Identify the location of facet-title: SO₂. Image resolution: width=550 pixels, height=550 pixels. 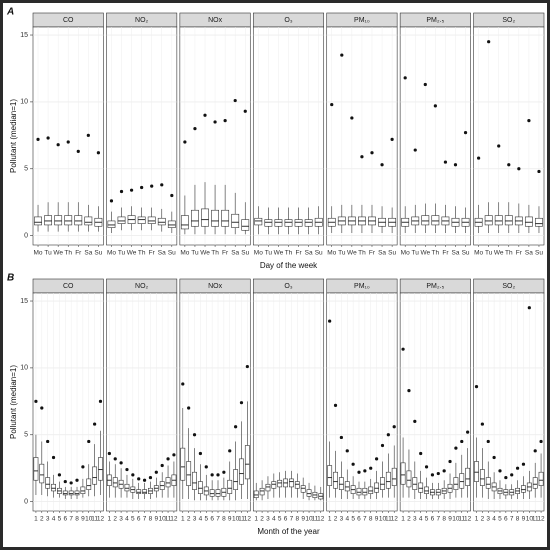
(508, 286).